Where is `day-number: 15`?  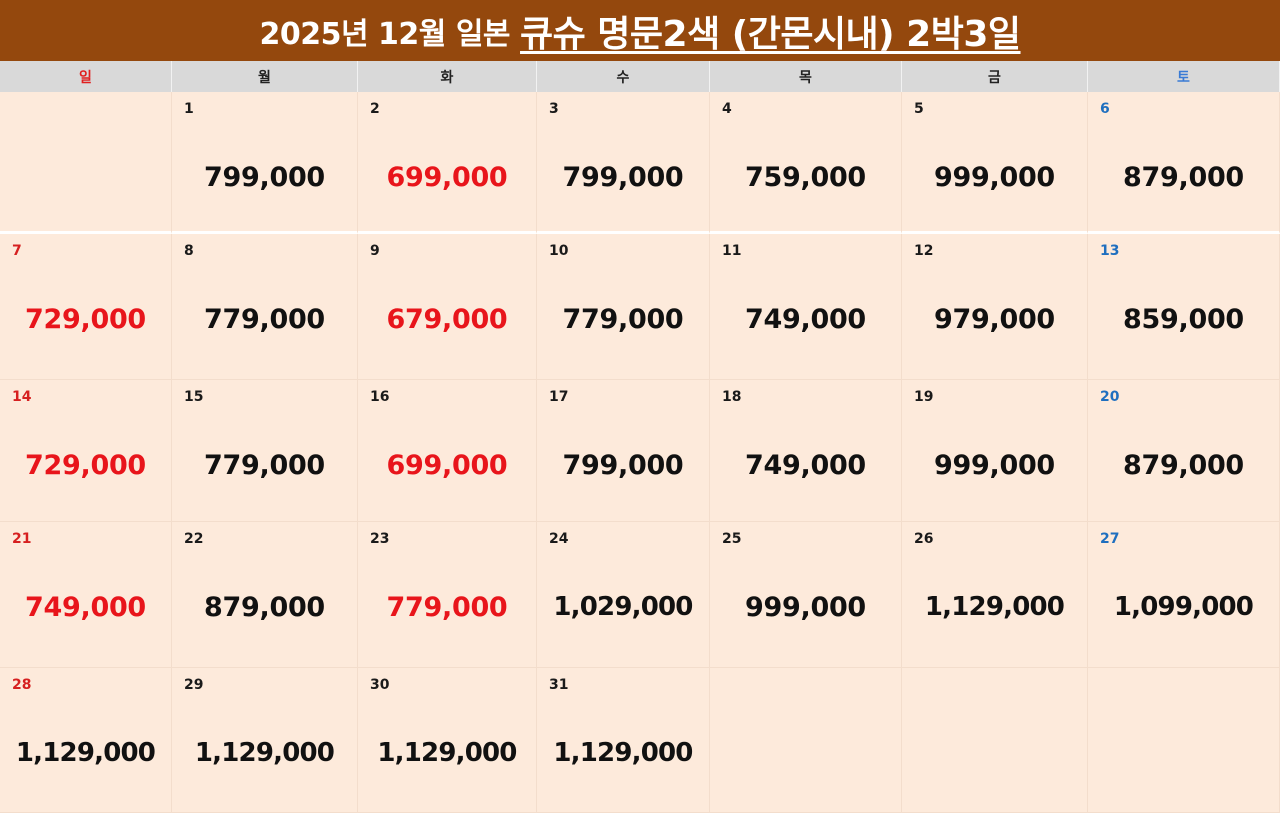
day-number: 15 is located at coordinates (194, 397).